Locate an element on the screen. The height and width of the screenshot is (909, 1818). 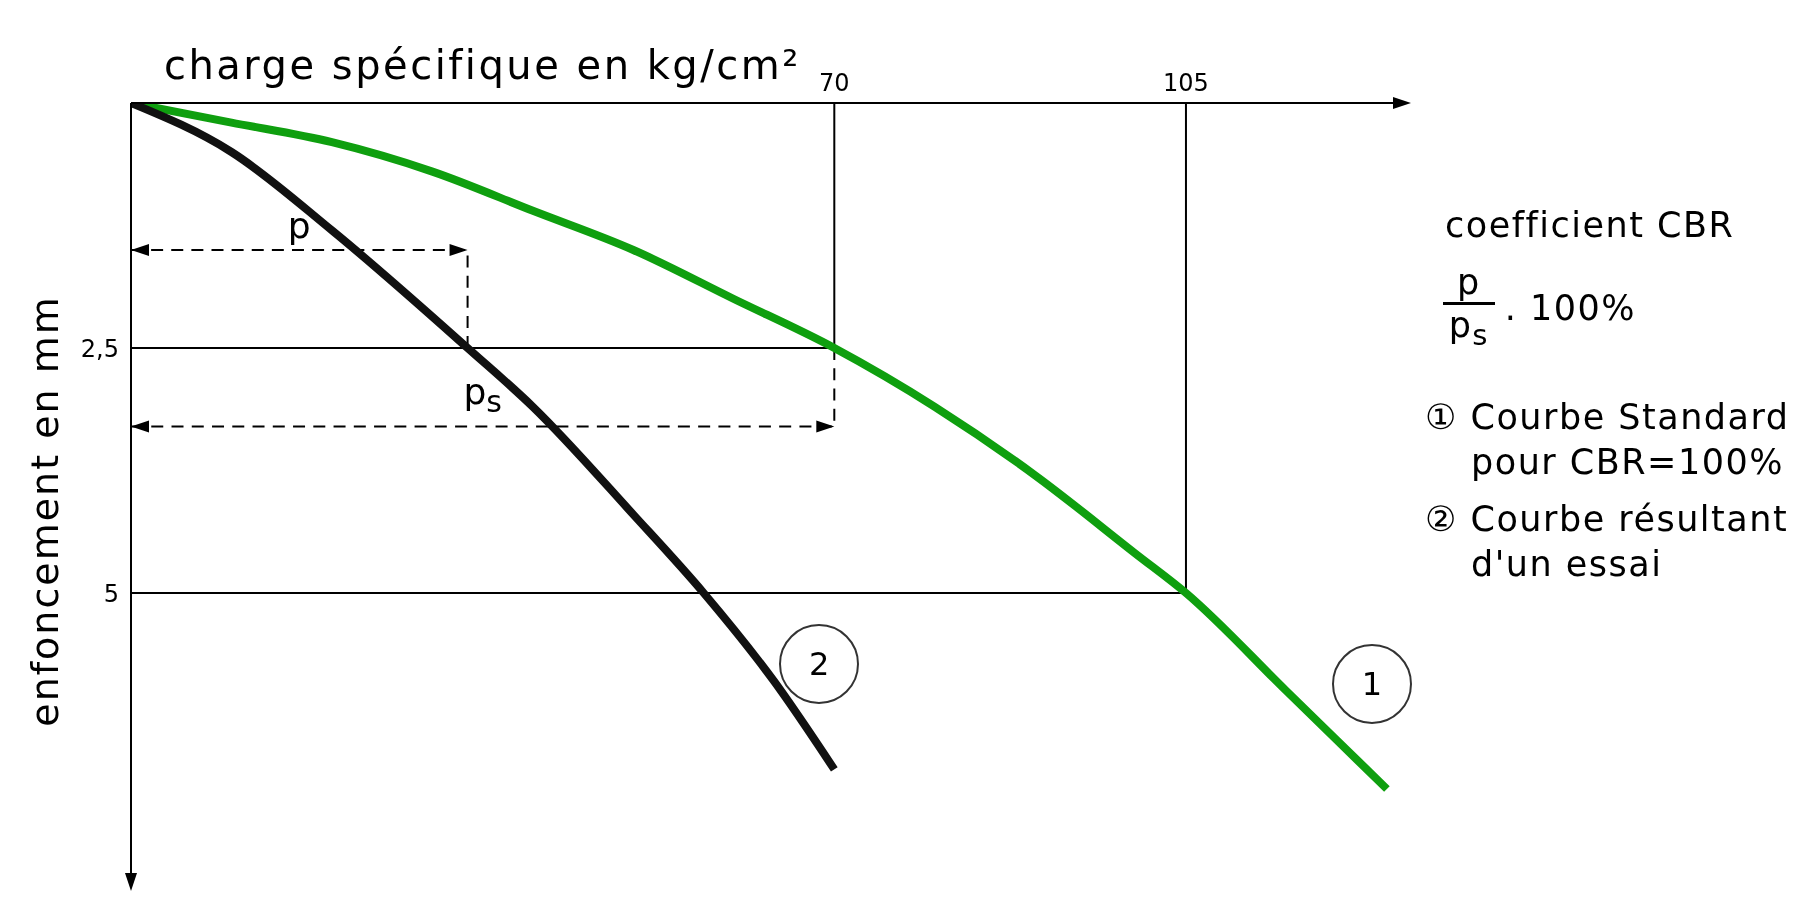
series-label: p$_{s}$ is located at coordinates (482, 396).